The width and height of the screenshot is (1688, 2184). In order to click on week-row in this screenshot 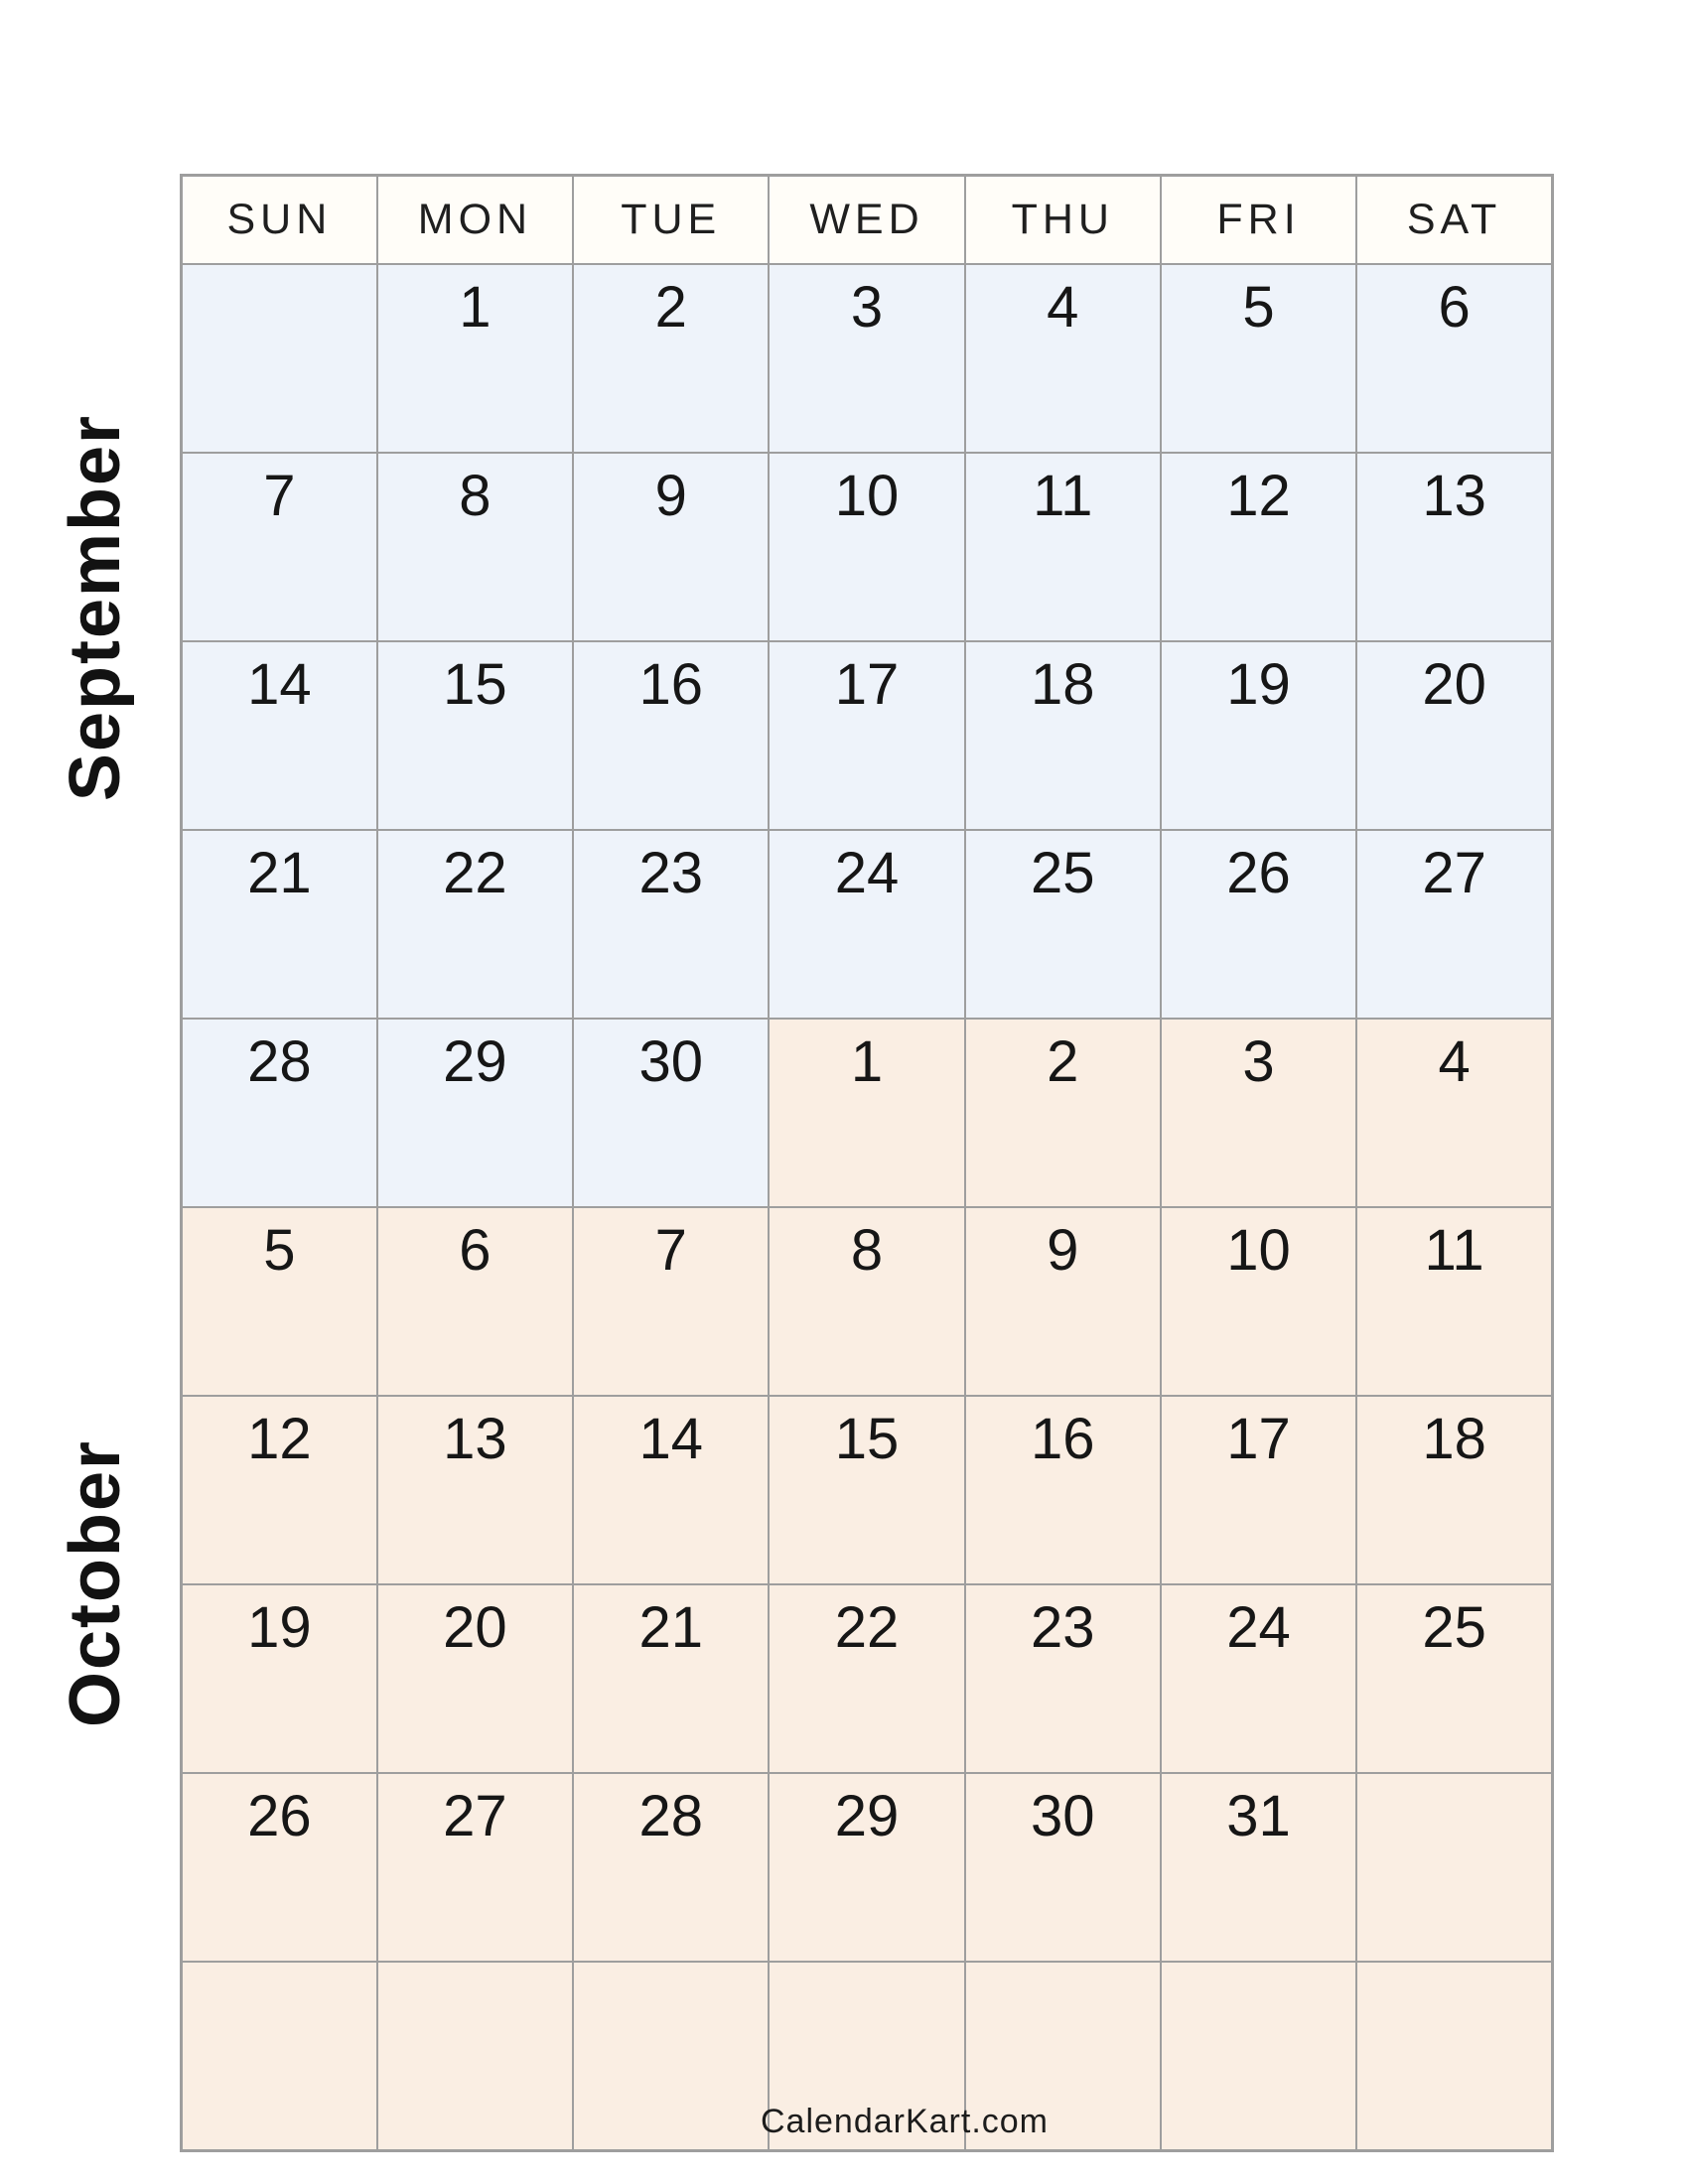, I will do `click(867, 2056)`.